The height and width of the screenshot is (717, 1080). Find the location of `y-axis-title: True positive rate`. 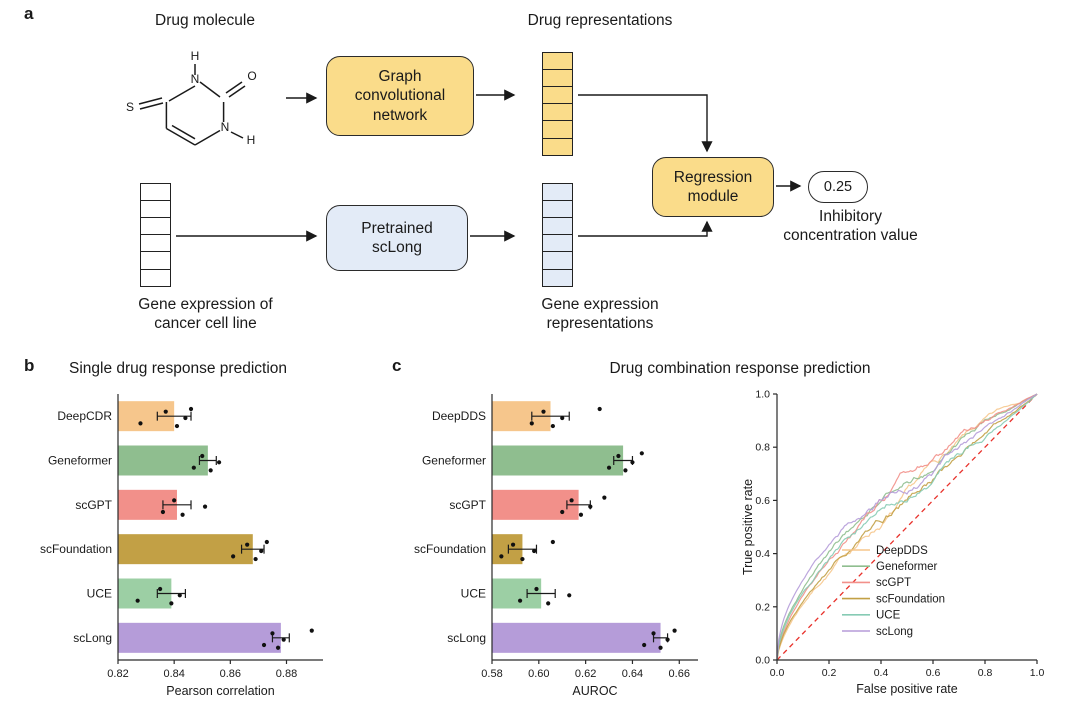

y-axis-title: True positive rate is located at coordinates (748, 527).